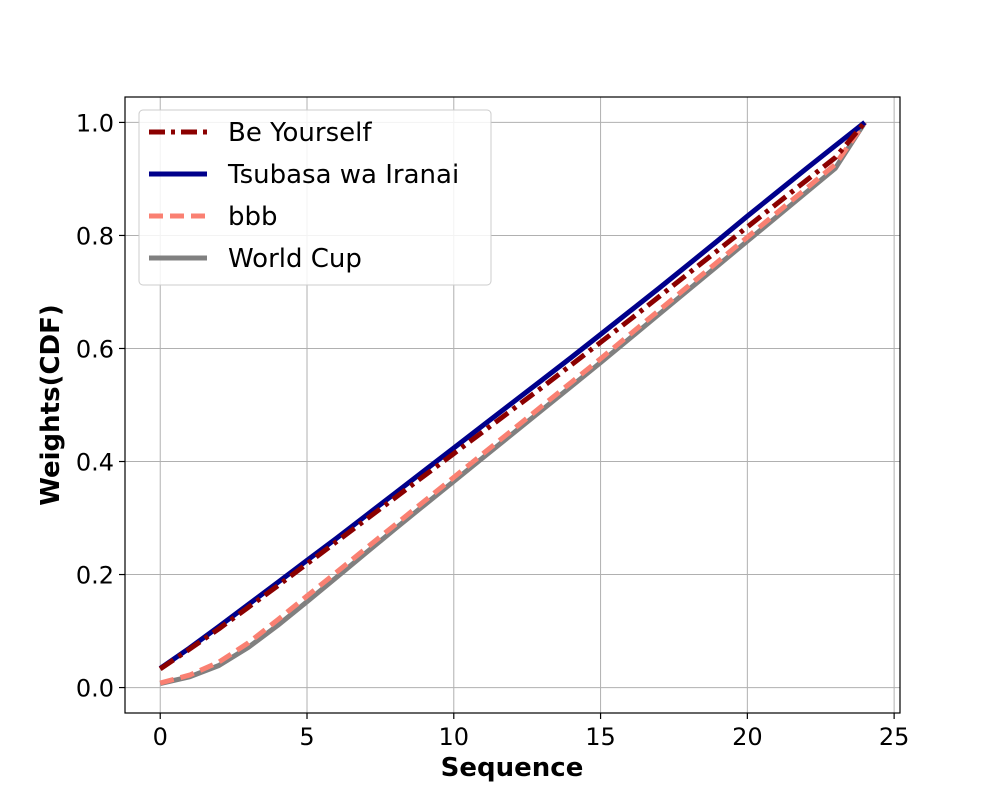 The image size is (1000, 800). What do you see at coordinates (894, 737) in the screenshot?
I see `x-tick-label: 25` at bounding box center [894, 737].